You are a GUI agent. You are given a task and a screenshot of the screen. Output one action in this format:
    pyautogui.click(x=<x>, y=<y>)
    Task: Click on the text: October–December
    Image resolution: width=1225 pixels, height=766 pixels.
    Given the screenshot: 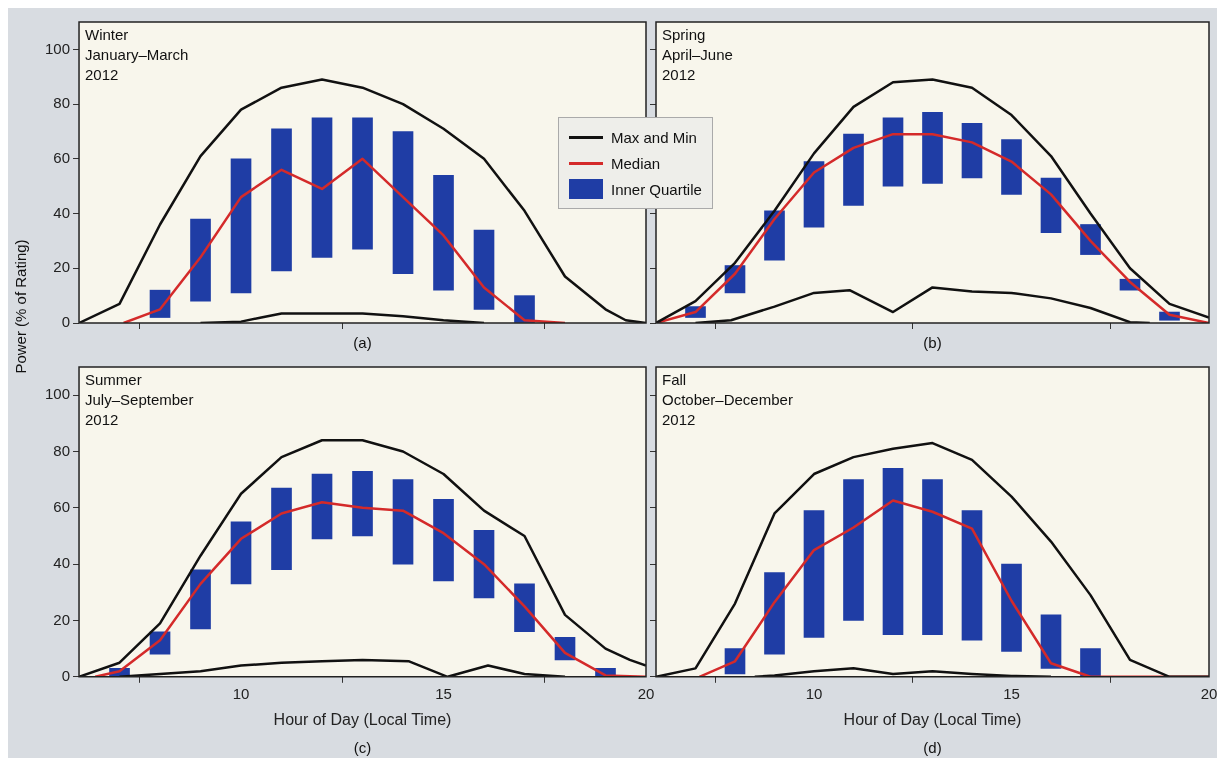 What is the action you would take?
    pyautogui.click(x=727, y=399)
    